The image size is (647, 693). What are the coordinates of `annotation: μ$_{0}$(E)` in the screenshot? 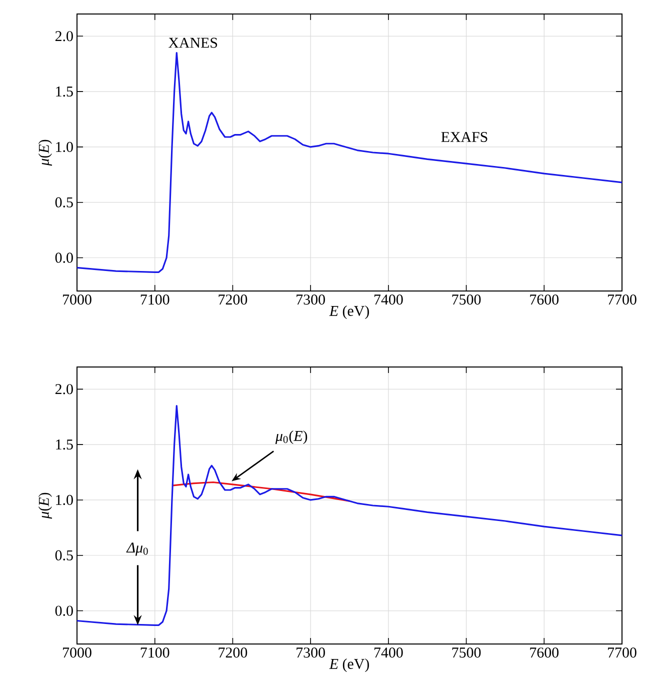 It's located at (291, 437).